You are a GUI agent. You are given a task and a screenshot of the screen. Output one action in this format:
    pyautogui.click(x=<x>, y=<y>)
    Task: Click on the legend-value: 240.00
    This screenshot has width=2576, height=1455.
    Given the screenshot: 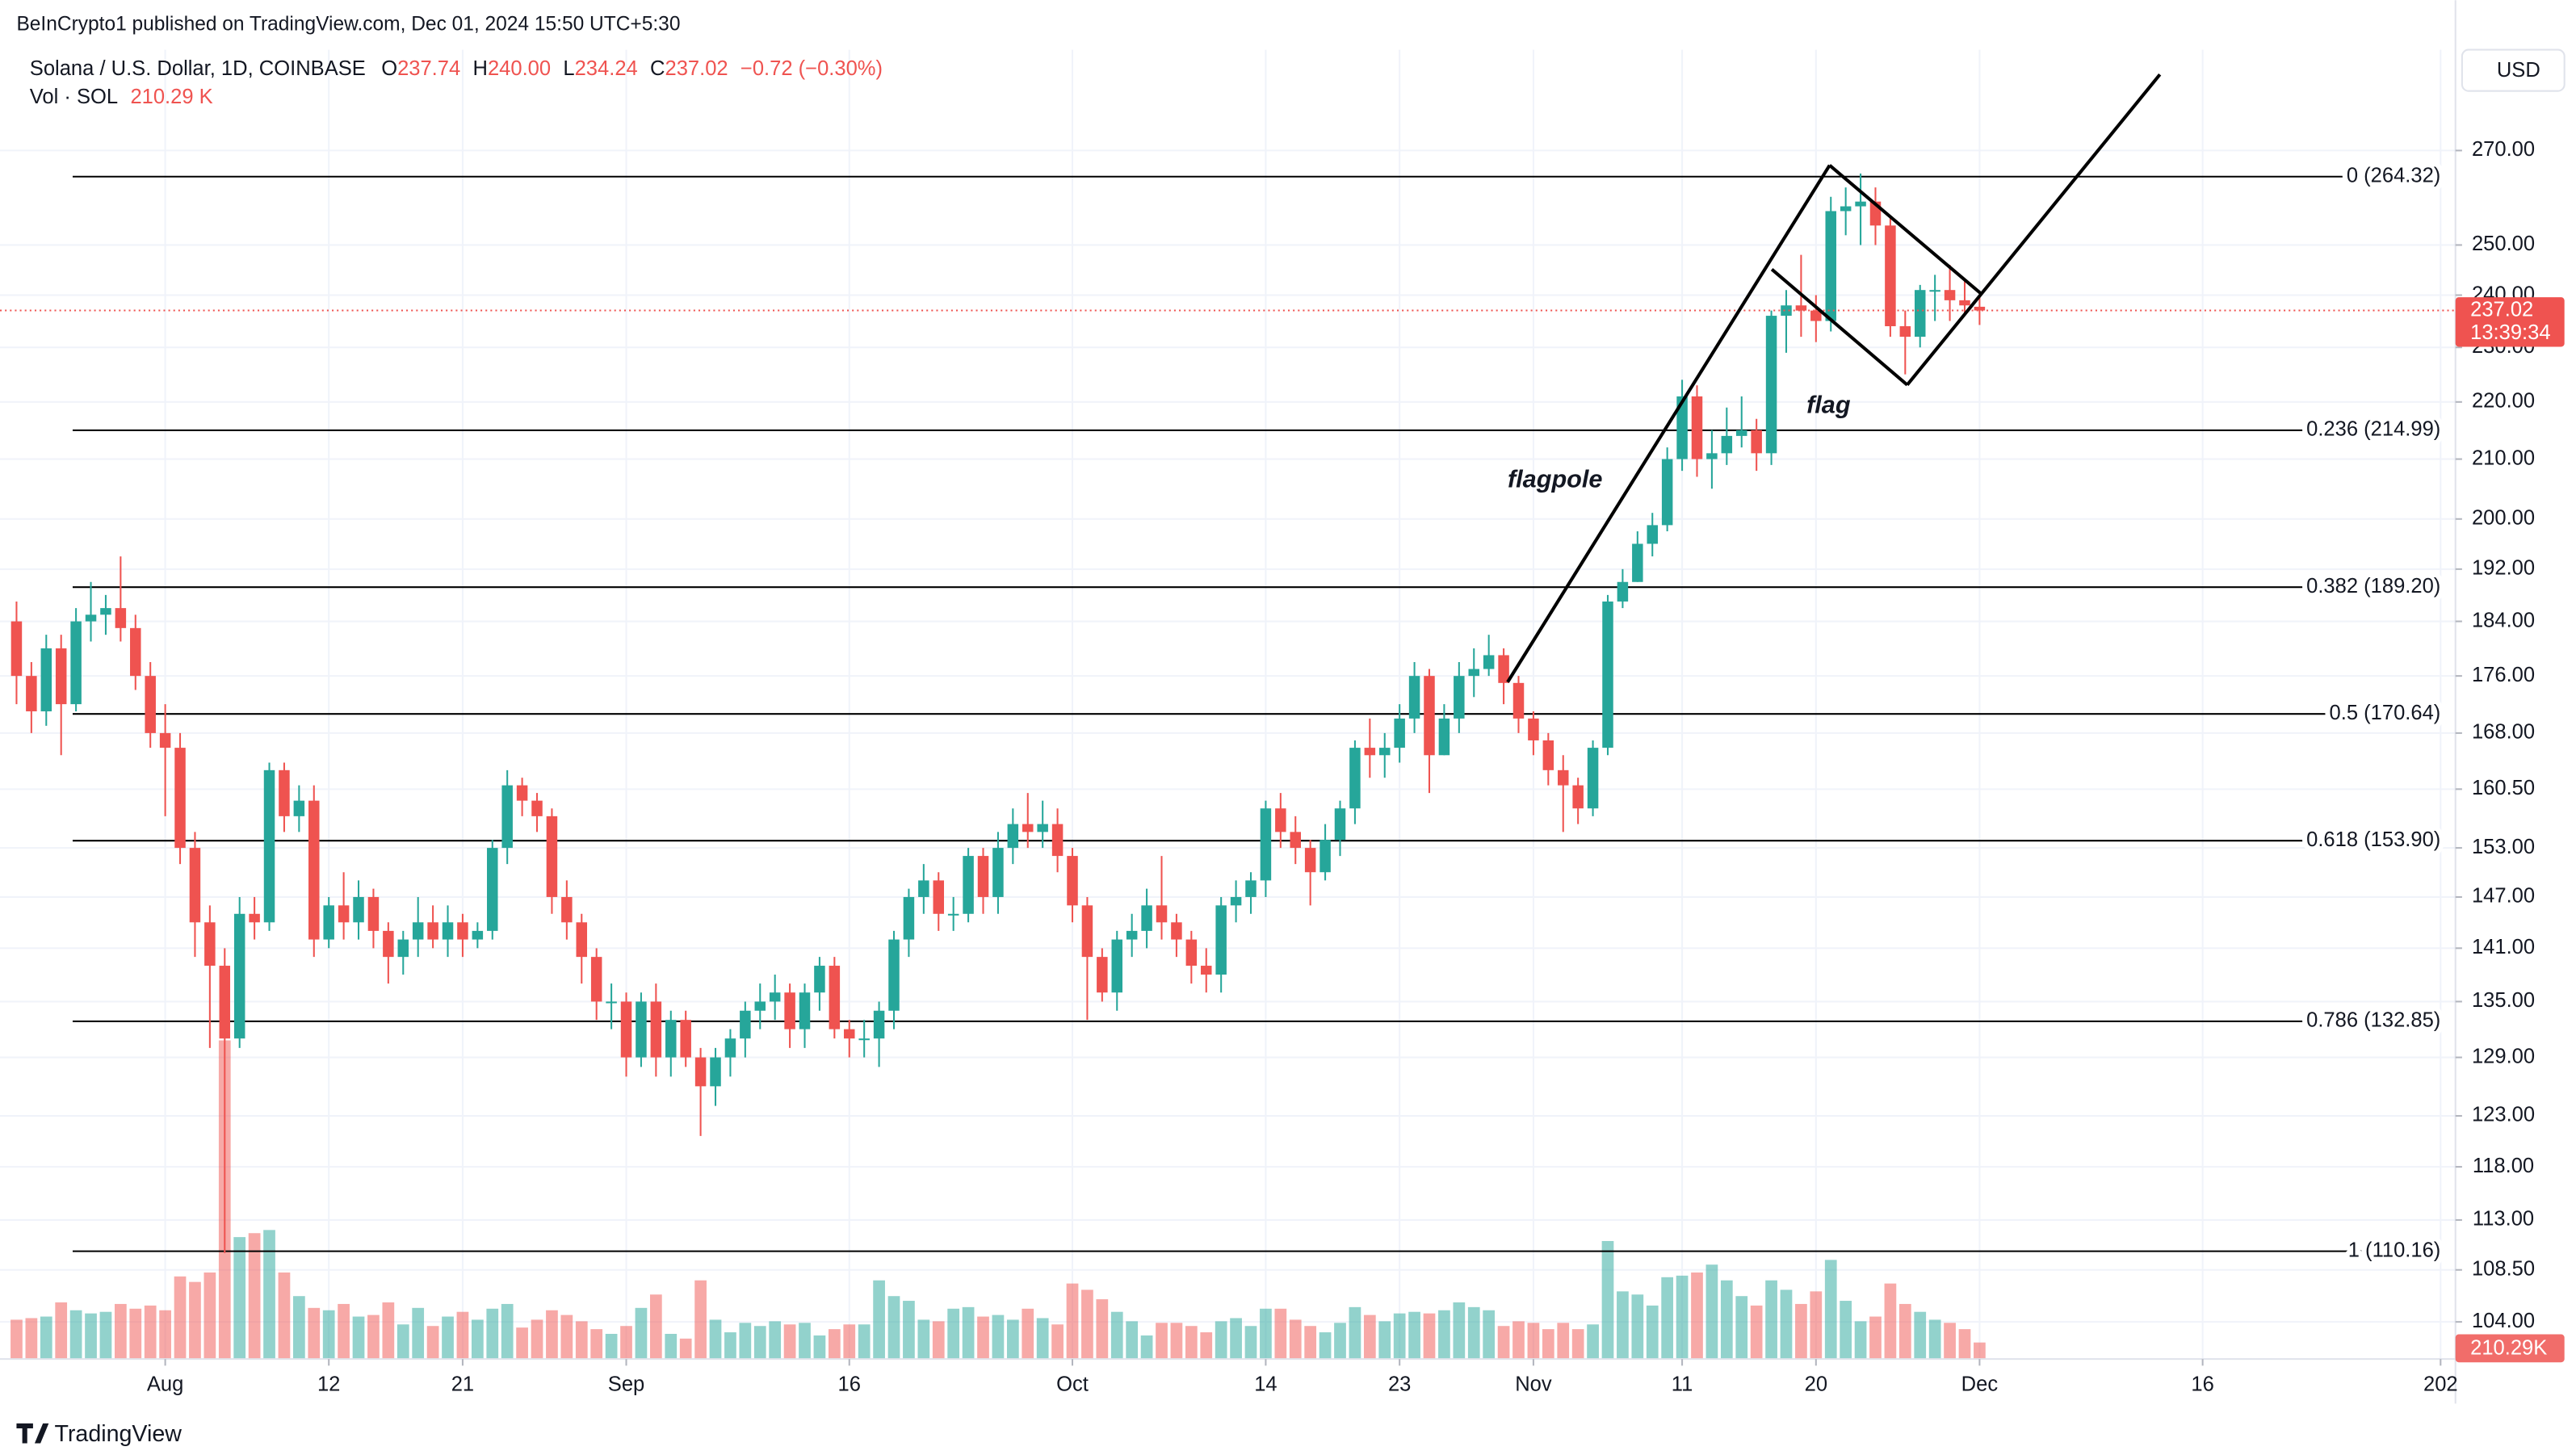 What is the action you would take?
    pyautogui.click(x=519, y=68)
    